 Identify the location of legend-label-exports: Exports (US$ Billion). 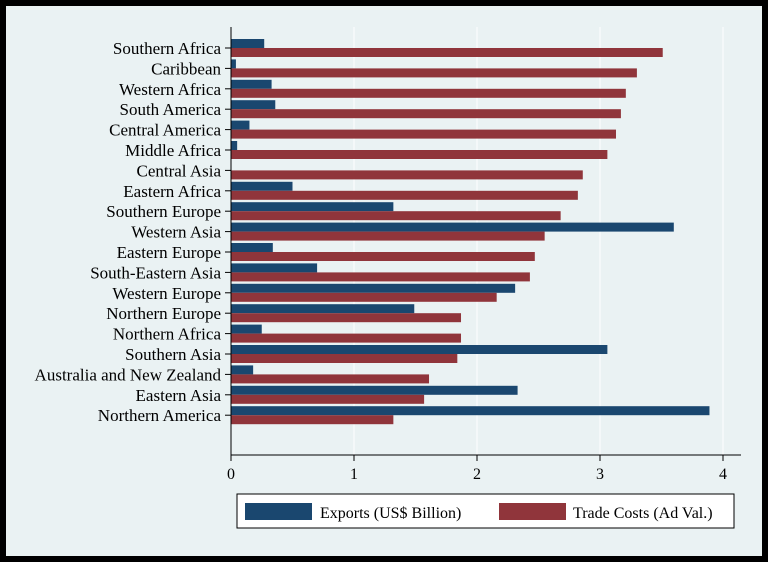
(390, 513).